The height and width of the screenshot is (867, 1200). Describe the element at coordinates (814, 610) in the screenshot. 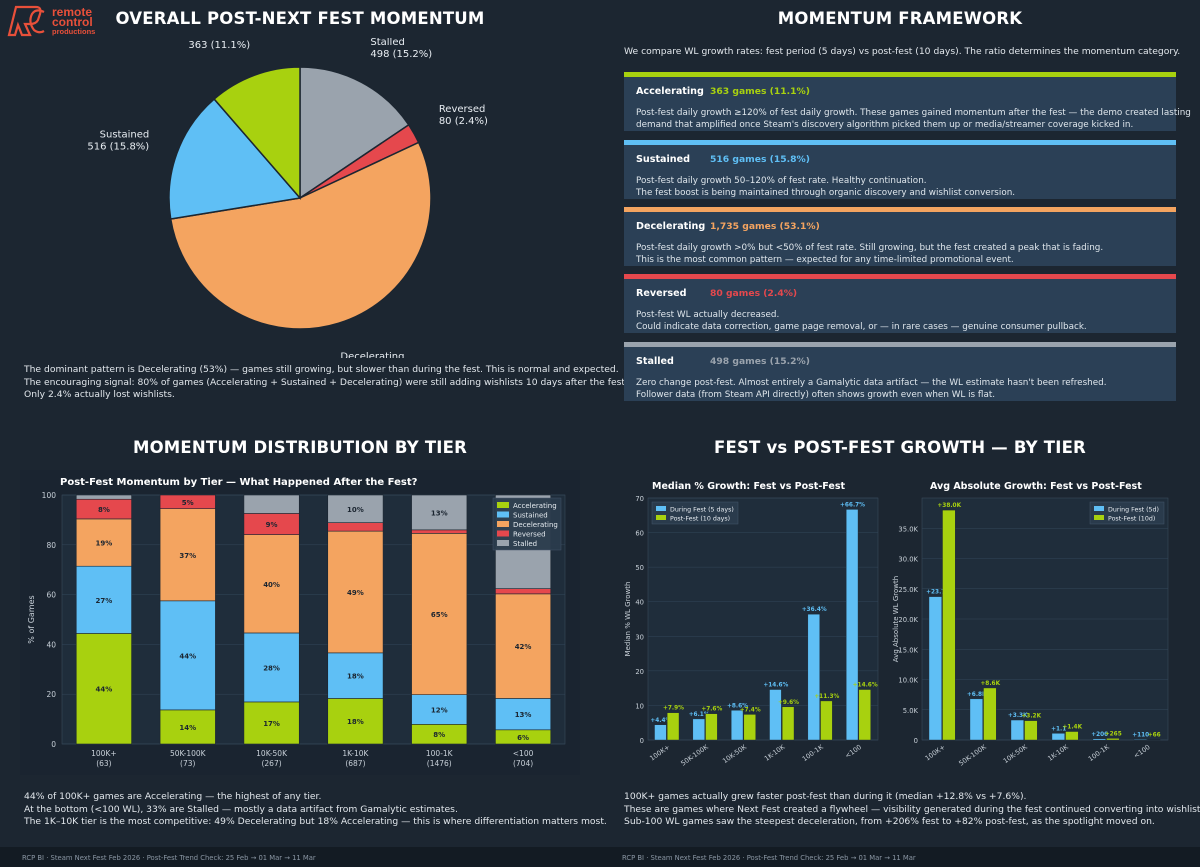

I see `bar-value-label: +36.4%` at that location.